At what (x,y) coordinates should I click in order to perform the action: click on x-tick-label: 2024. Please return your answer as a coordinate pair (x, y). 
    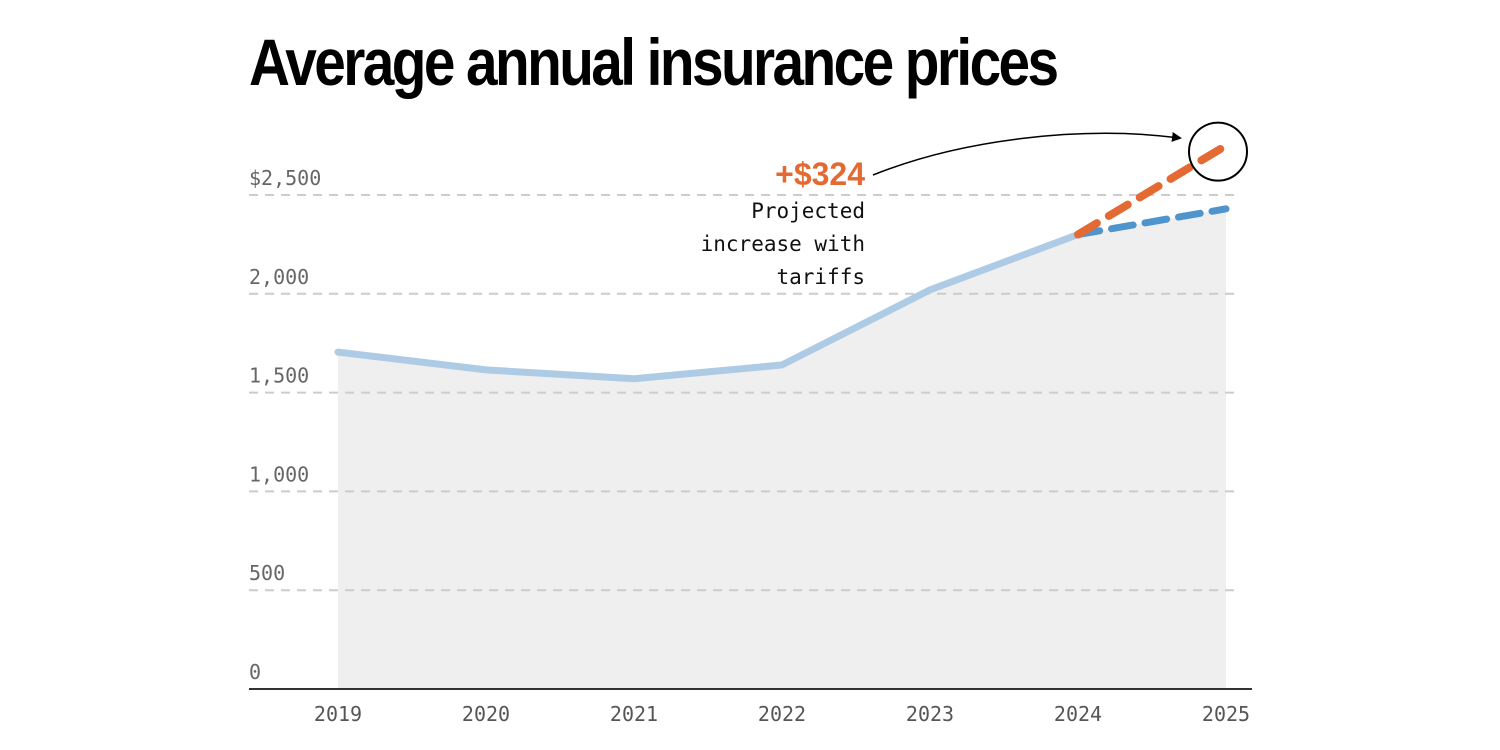
    Looking at the image, I should click on (1078, 714).